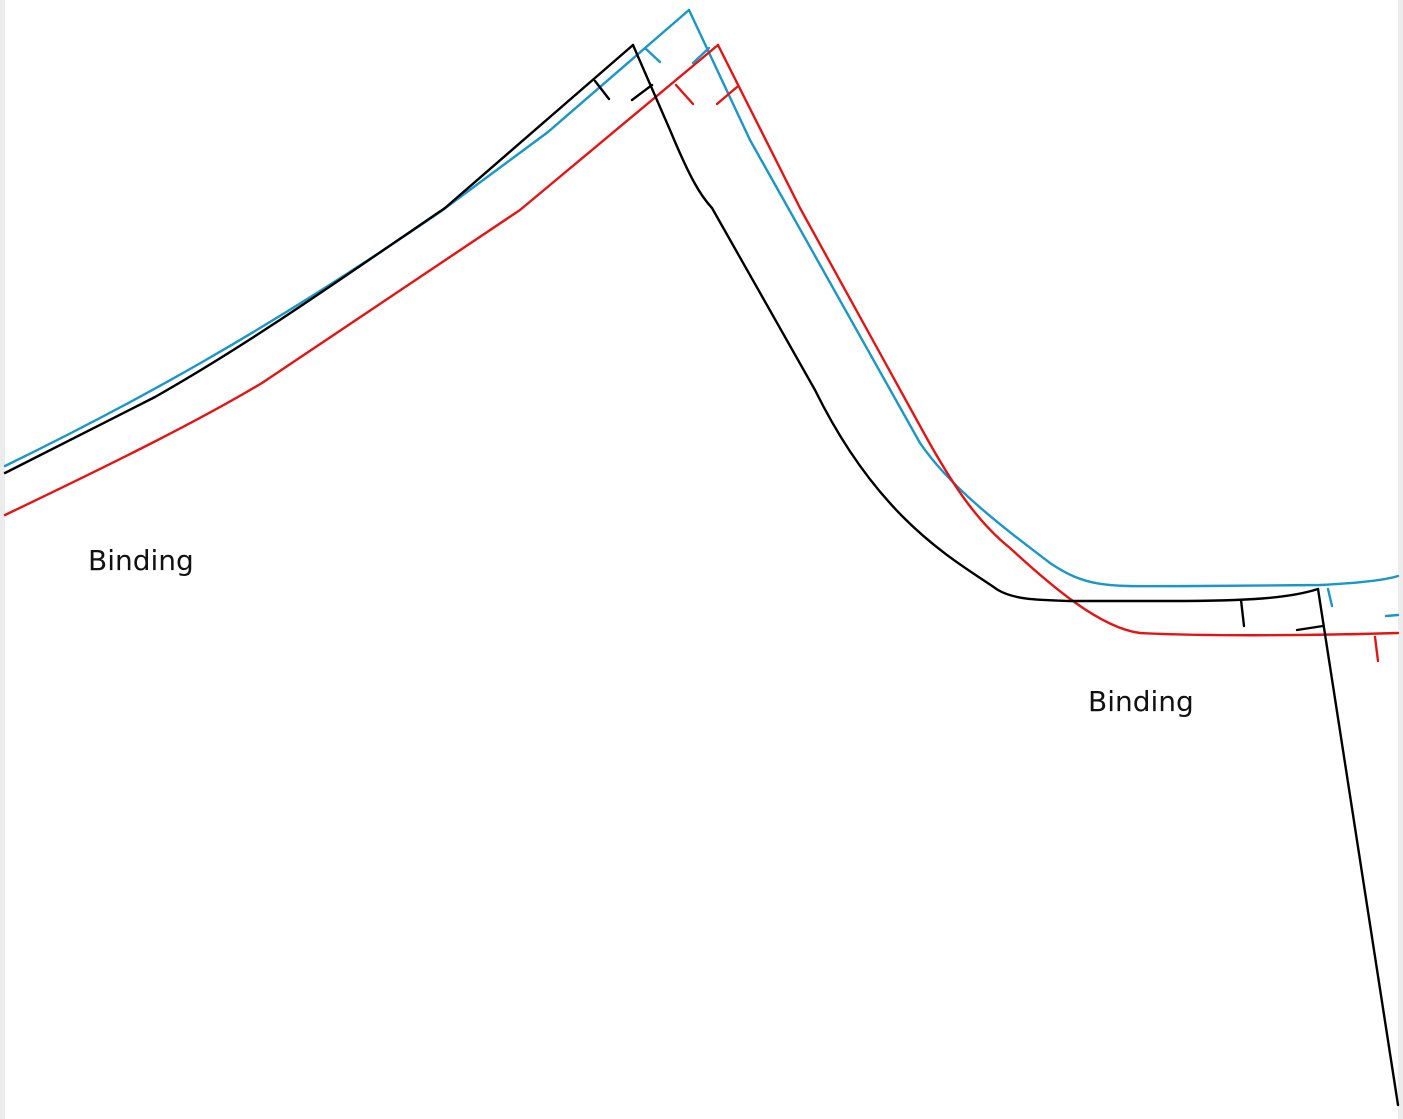 This screenshot has width=1403, height=1119. Describe the element at coordinates (1400, 559) in the screenshot. I see `right-margin-strip` at that location.